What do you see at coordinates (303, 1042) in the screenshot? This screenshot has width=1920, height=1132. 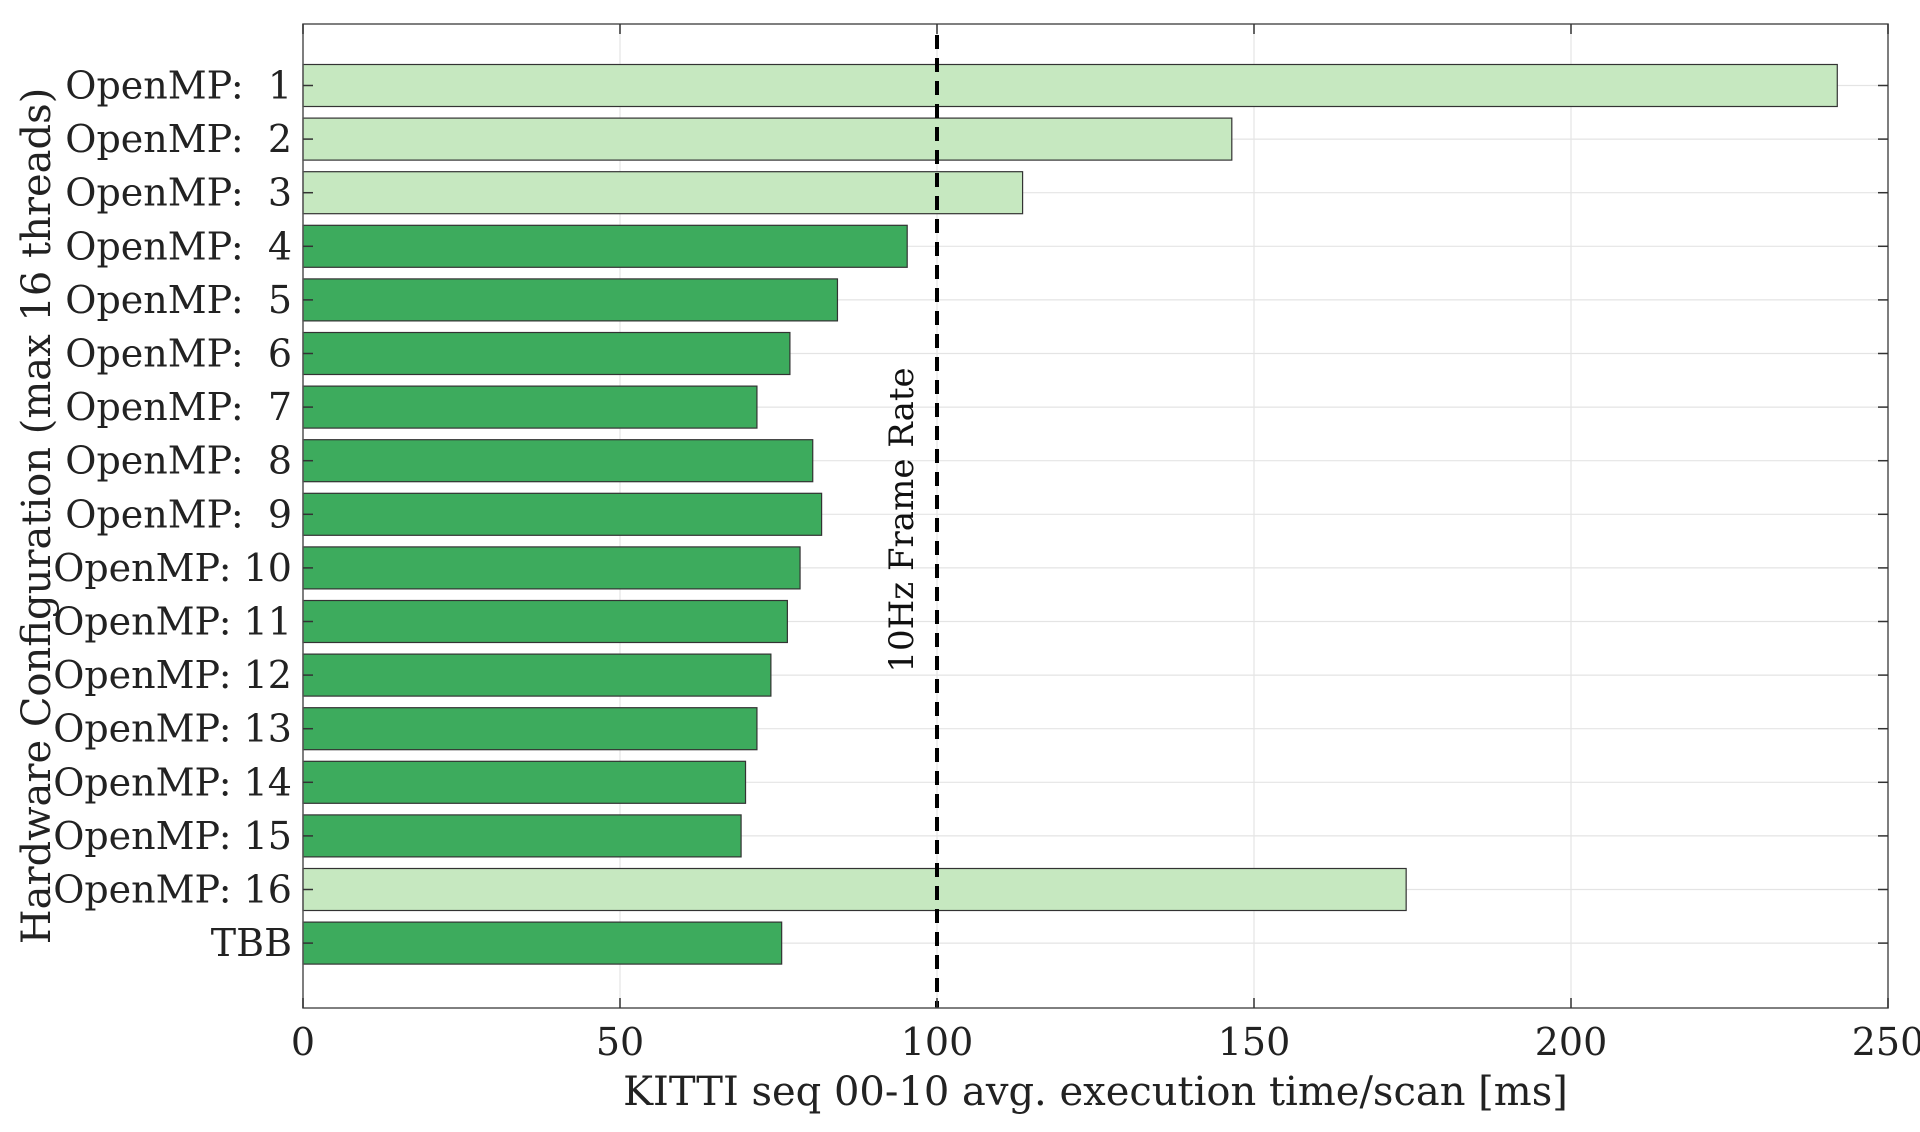 I see `x-tick-label: 0` at bounding box center [303, 1042].